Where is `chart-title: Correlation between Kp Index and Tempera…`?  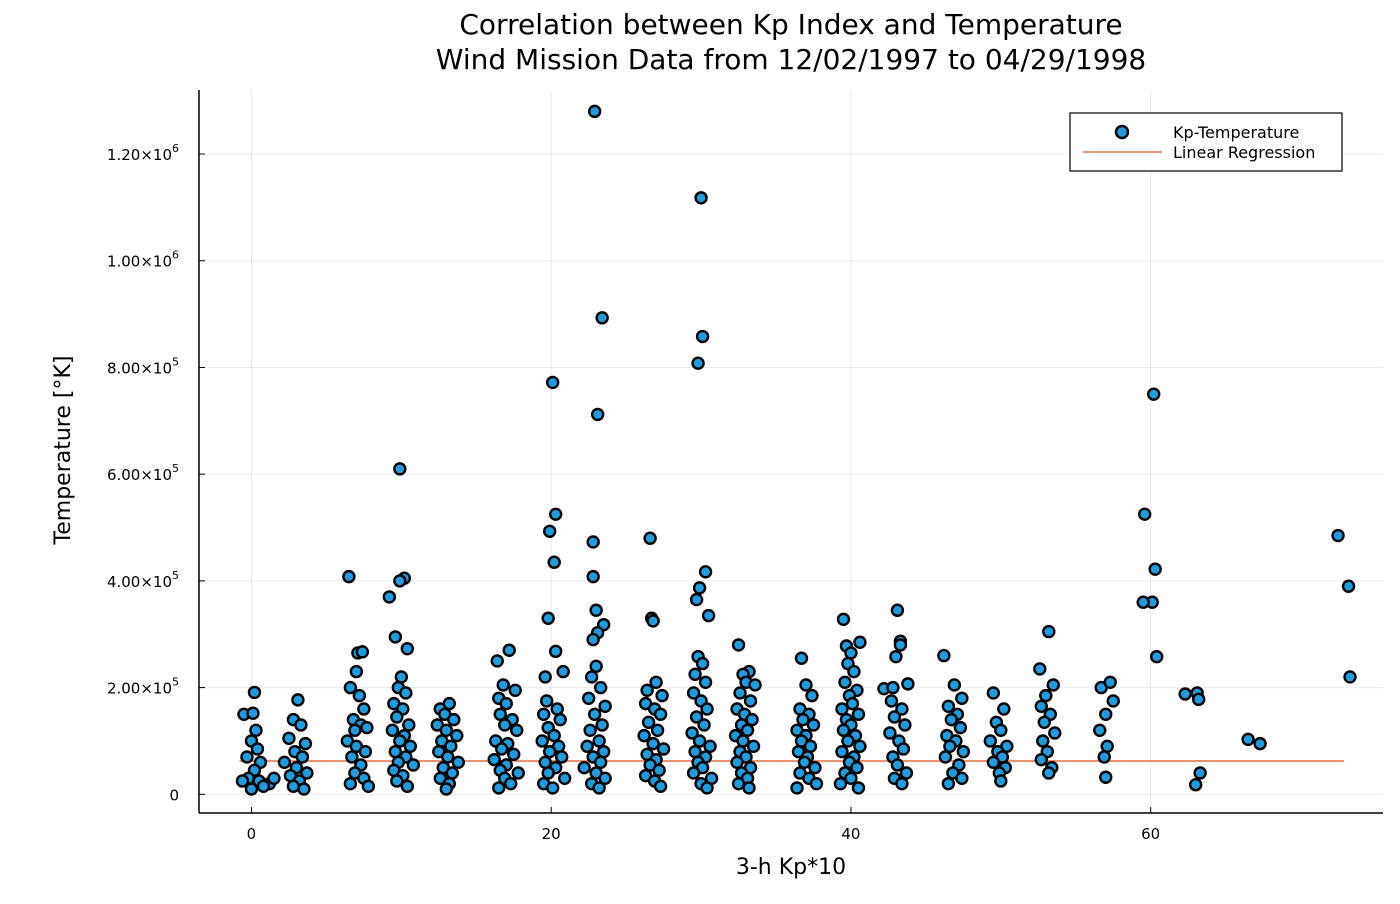 chart-title: Correlation between Kp Index and Tempera… is located at coordinates (790, 24).